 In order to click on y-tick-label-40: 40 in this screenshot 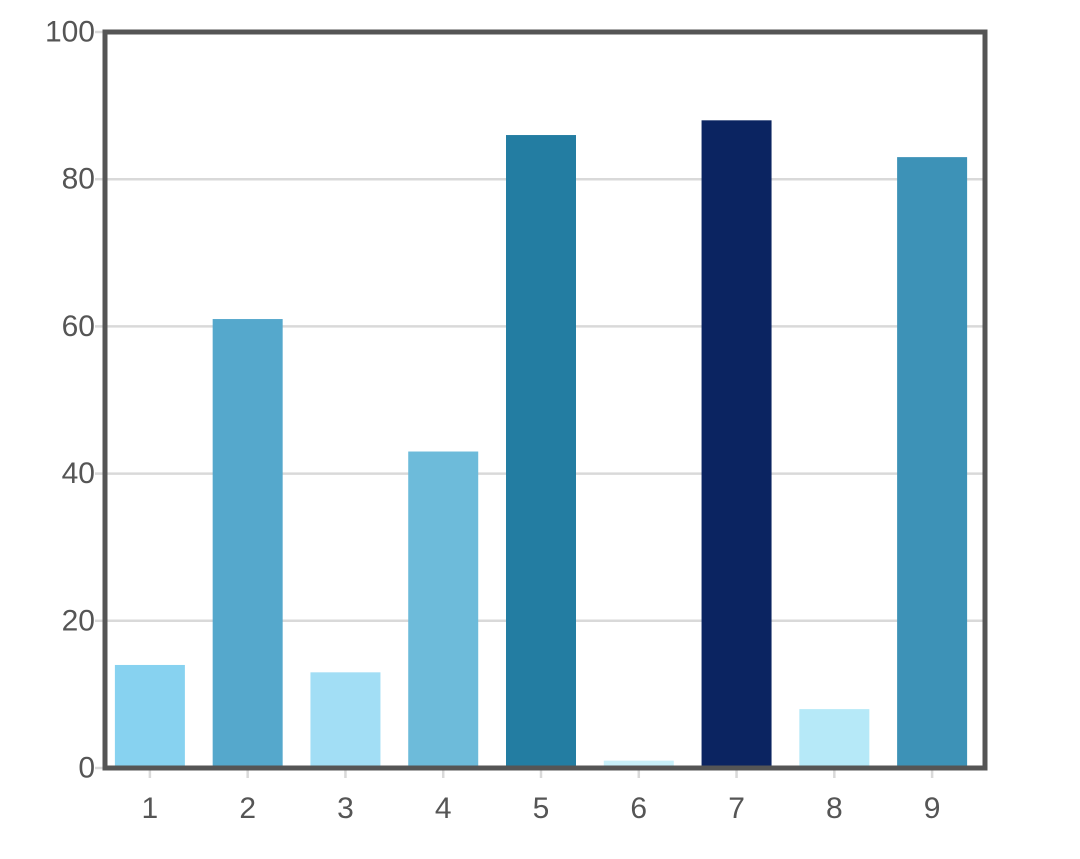, I will do `click(78, 473)`.